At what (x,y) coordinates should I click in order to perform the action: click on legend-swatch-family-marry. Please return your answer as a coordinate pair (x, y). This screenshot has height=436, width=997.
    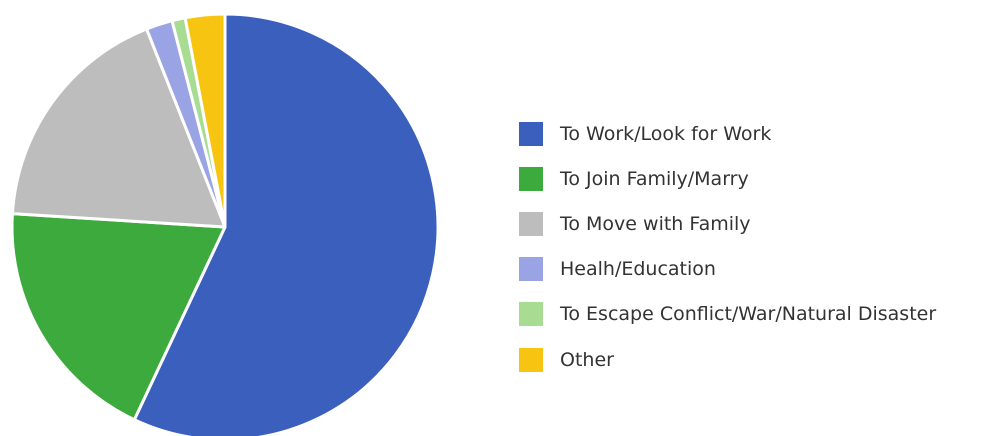
    Looking at the image, I should click on (531, 178).